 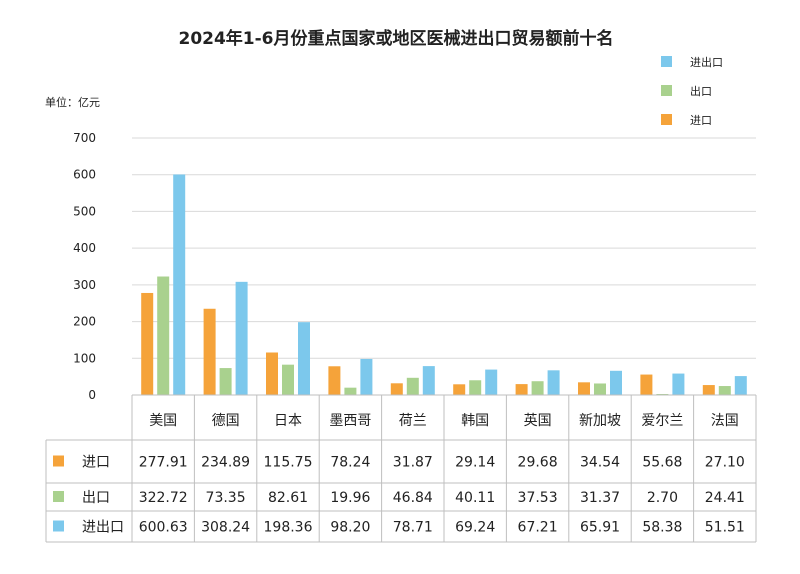 What do you see at coordinates (616, 382) in the screenshot?
I see `bar-进出口-新加坡` at bounding box center [616, 382].